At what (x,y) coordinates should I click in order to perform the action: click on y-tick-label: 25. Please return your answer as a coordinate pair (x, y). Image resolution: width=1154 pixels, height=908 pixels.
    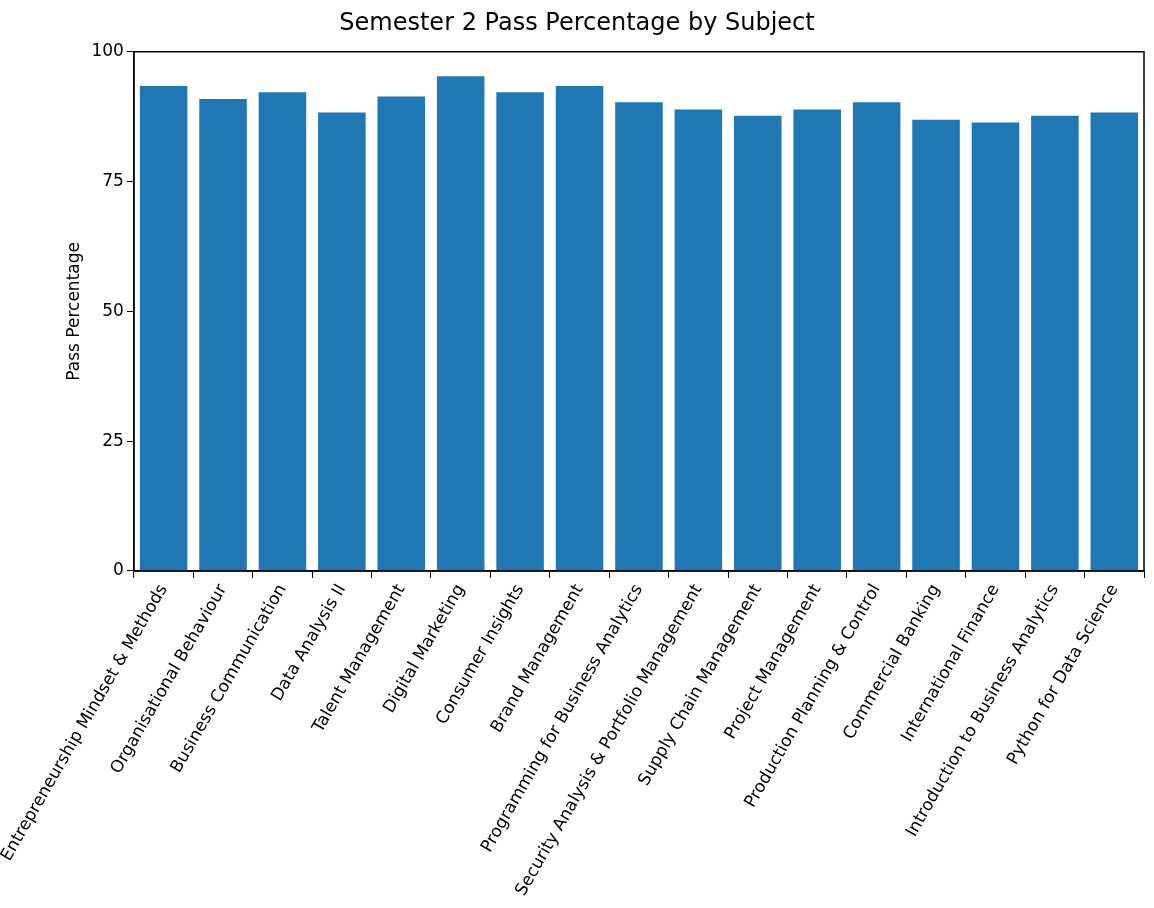
    Looking at the image, I should click on (113, 439).